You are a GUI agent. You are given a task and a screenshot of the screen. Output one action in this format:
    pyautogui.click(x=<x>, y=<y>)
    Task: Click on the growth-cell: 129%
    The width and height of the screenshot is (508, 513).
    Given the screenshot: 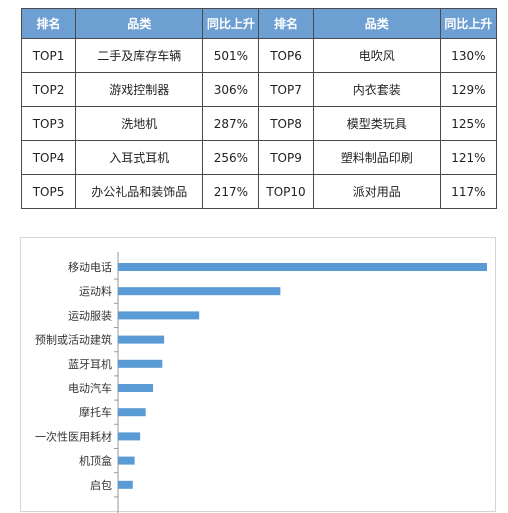 What is the action you would take?
    pyautogui.click(x=468, y=89)
    